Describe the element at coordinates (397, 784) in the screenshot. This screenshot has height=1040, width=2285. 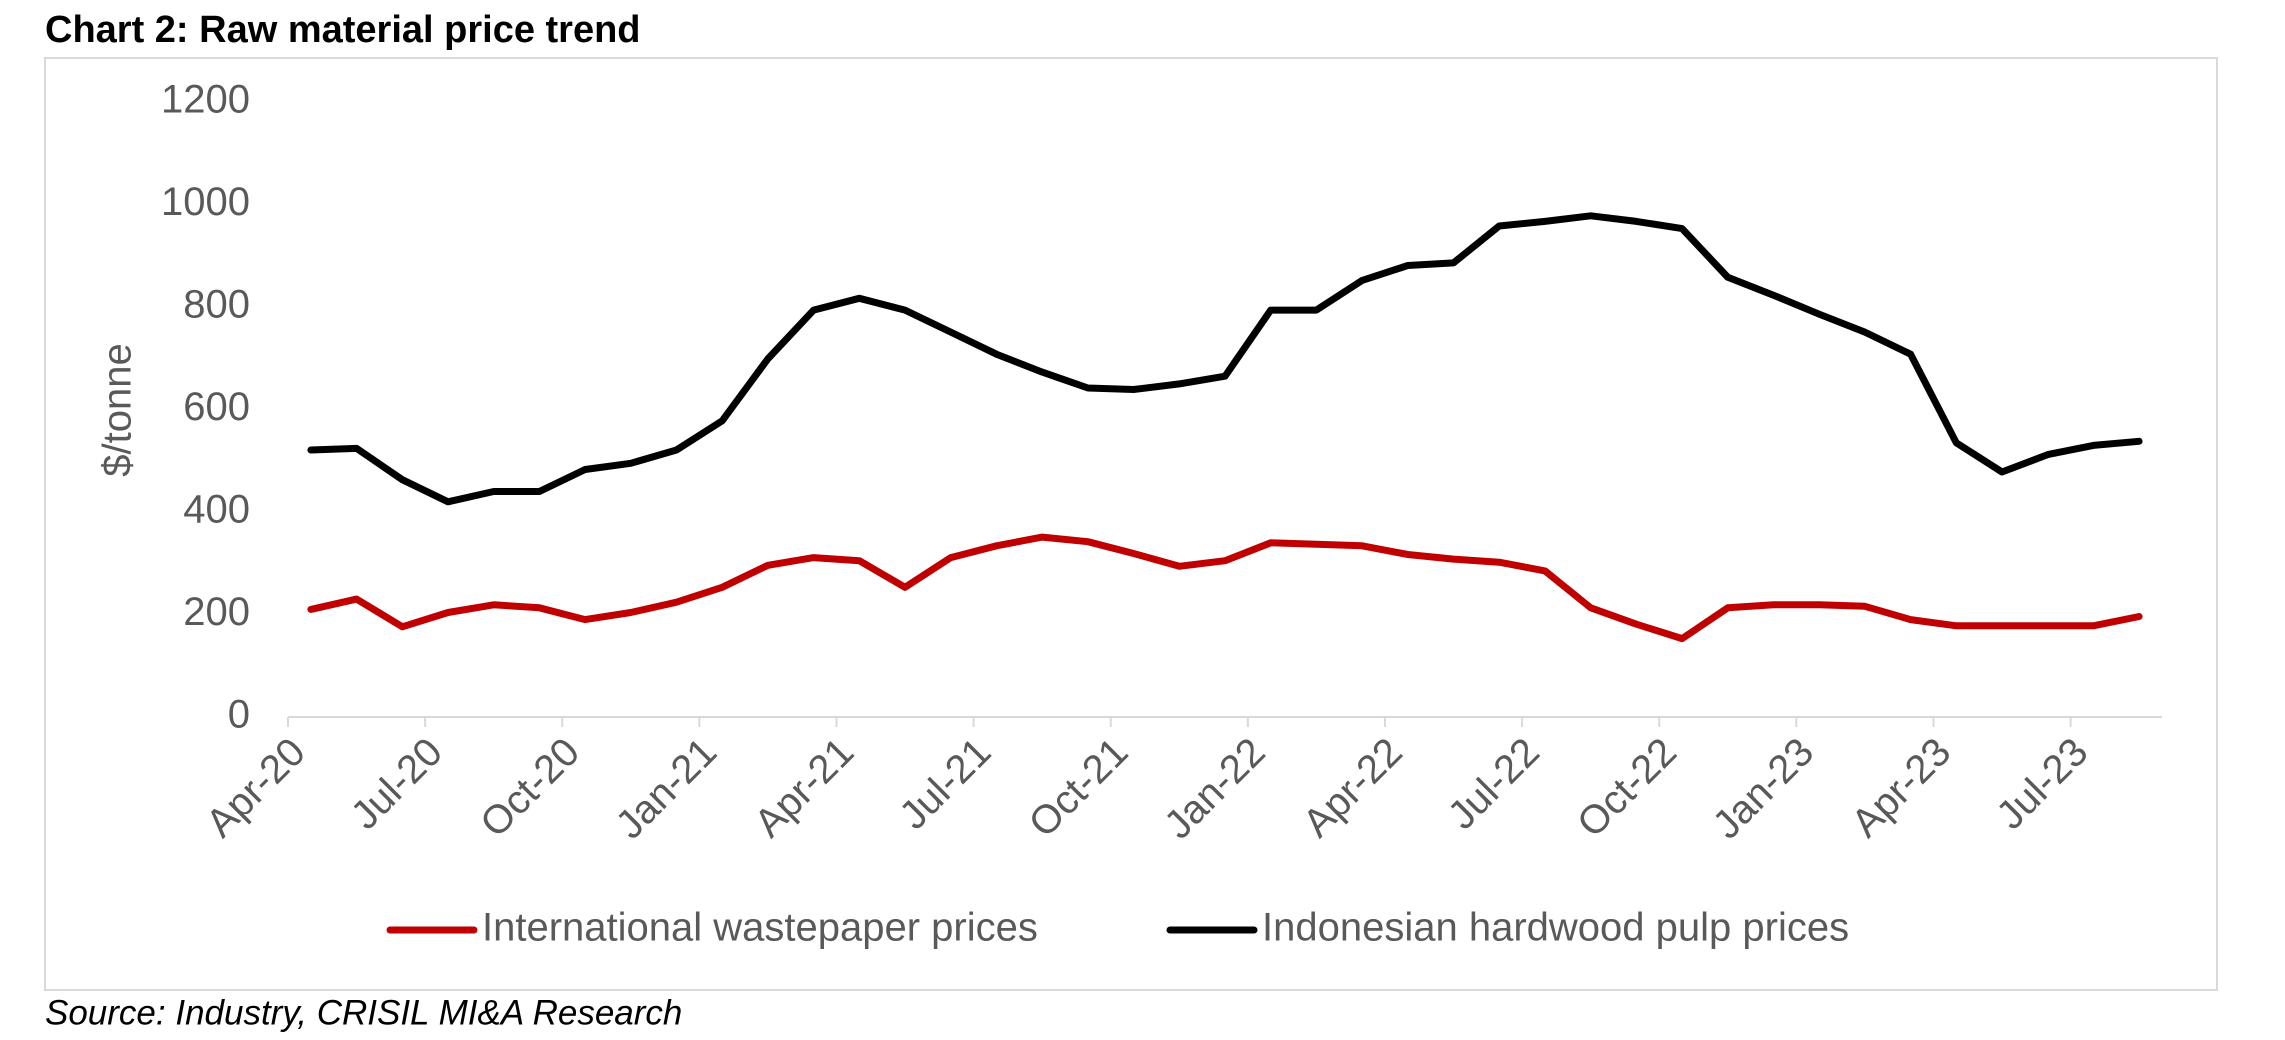
I see `x-tick-label: Jul-20` at that location.